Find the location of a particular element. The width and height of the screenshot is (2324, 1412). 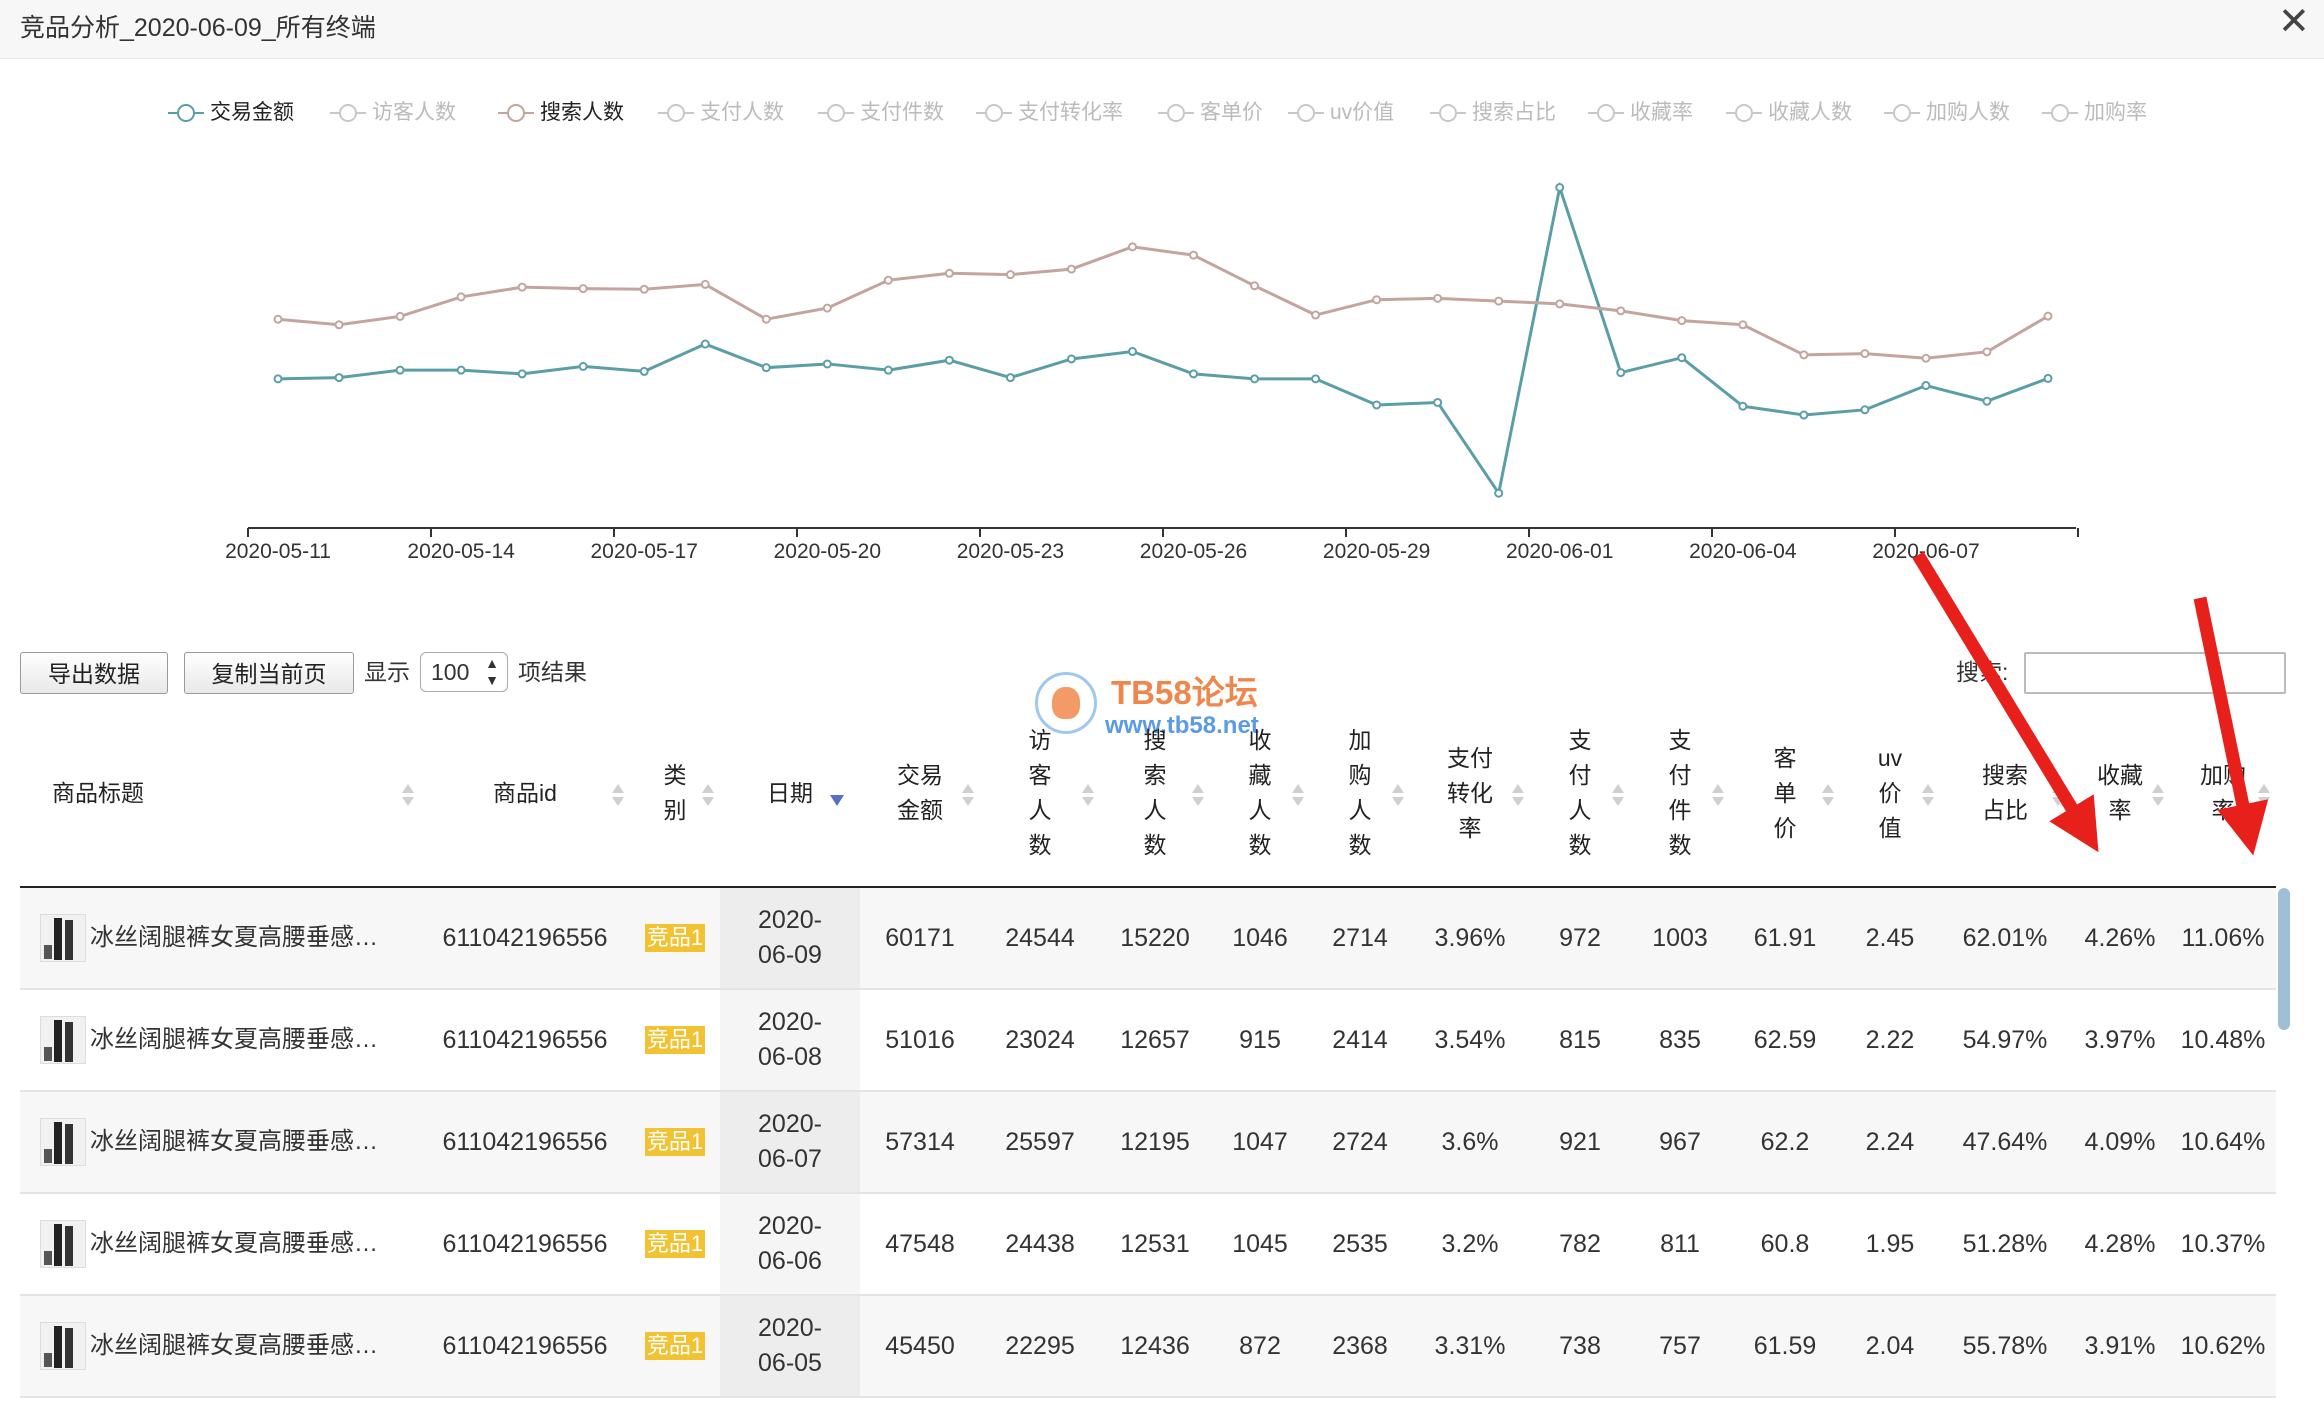

search-input is located at coordinates (2155, 673).